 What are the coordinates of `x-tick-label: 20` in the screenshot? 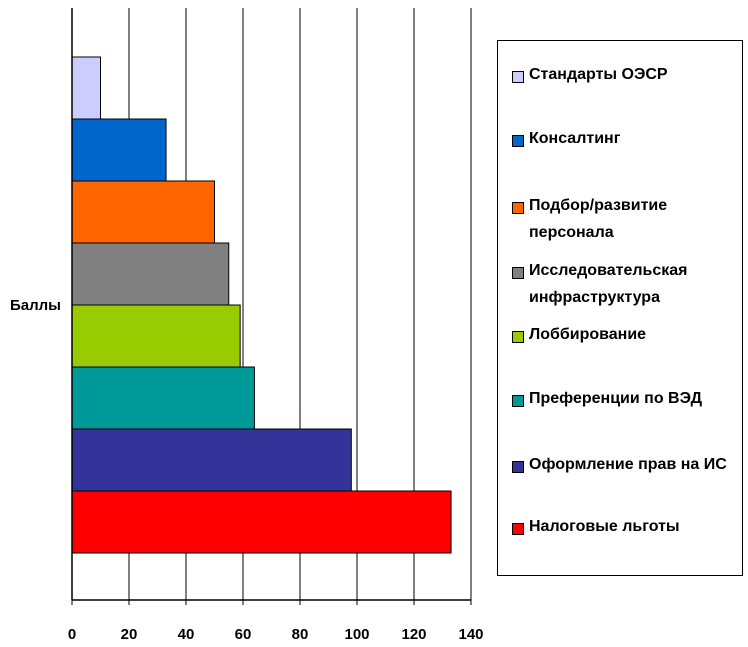 It's located at (129, 634).